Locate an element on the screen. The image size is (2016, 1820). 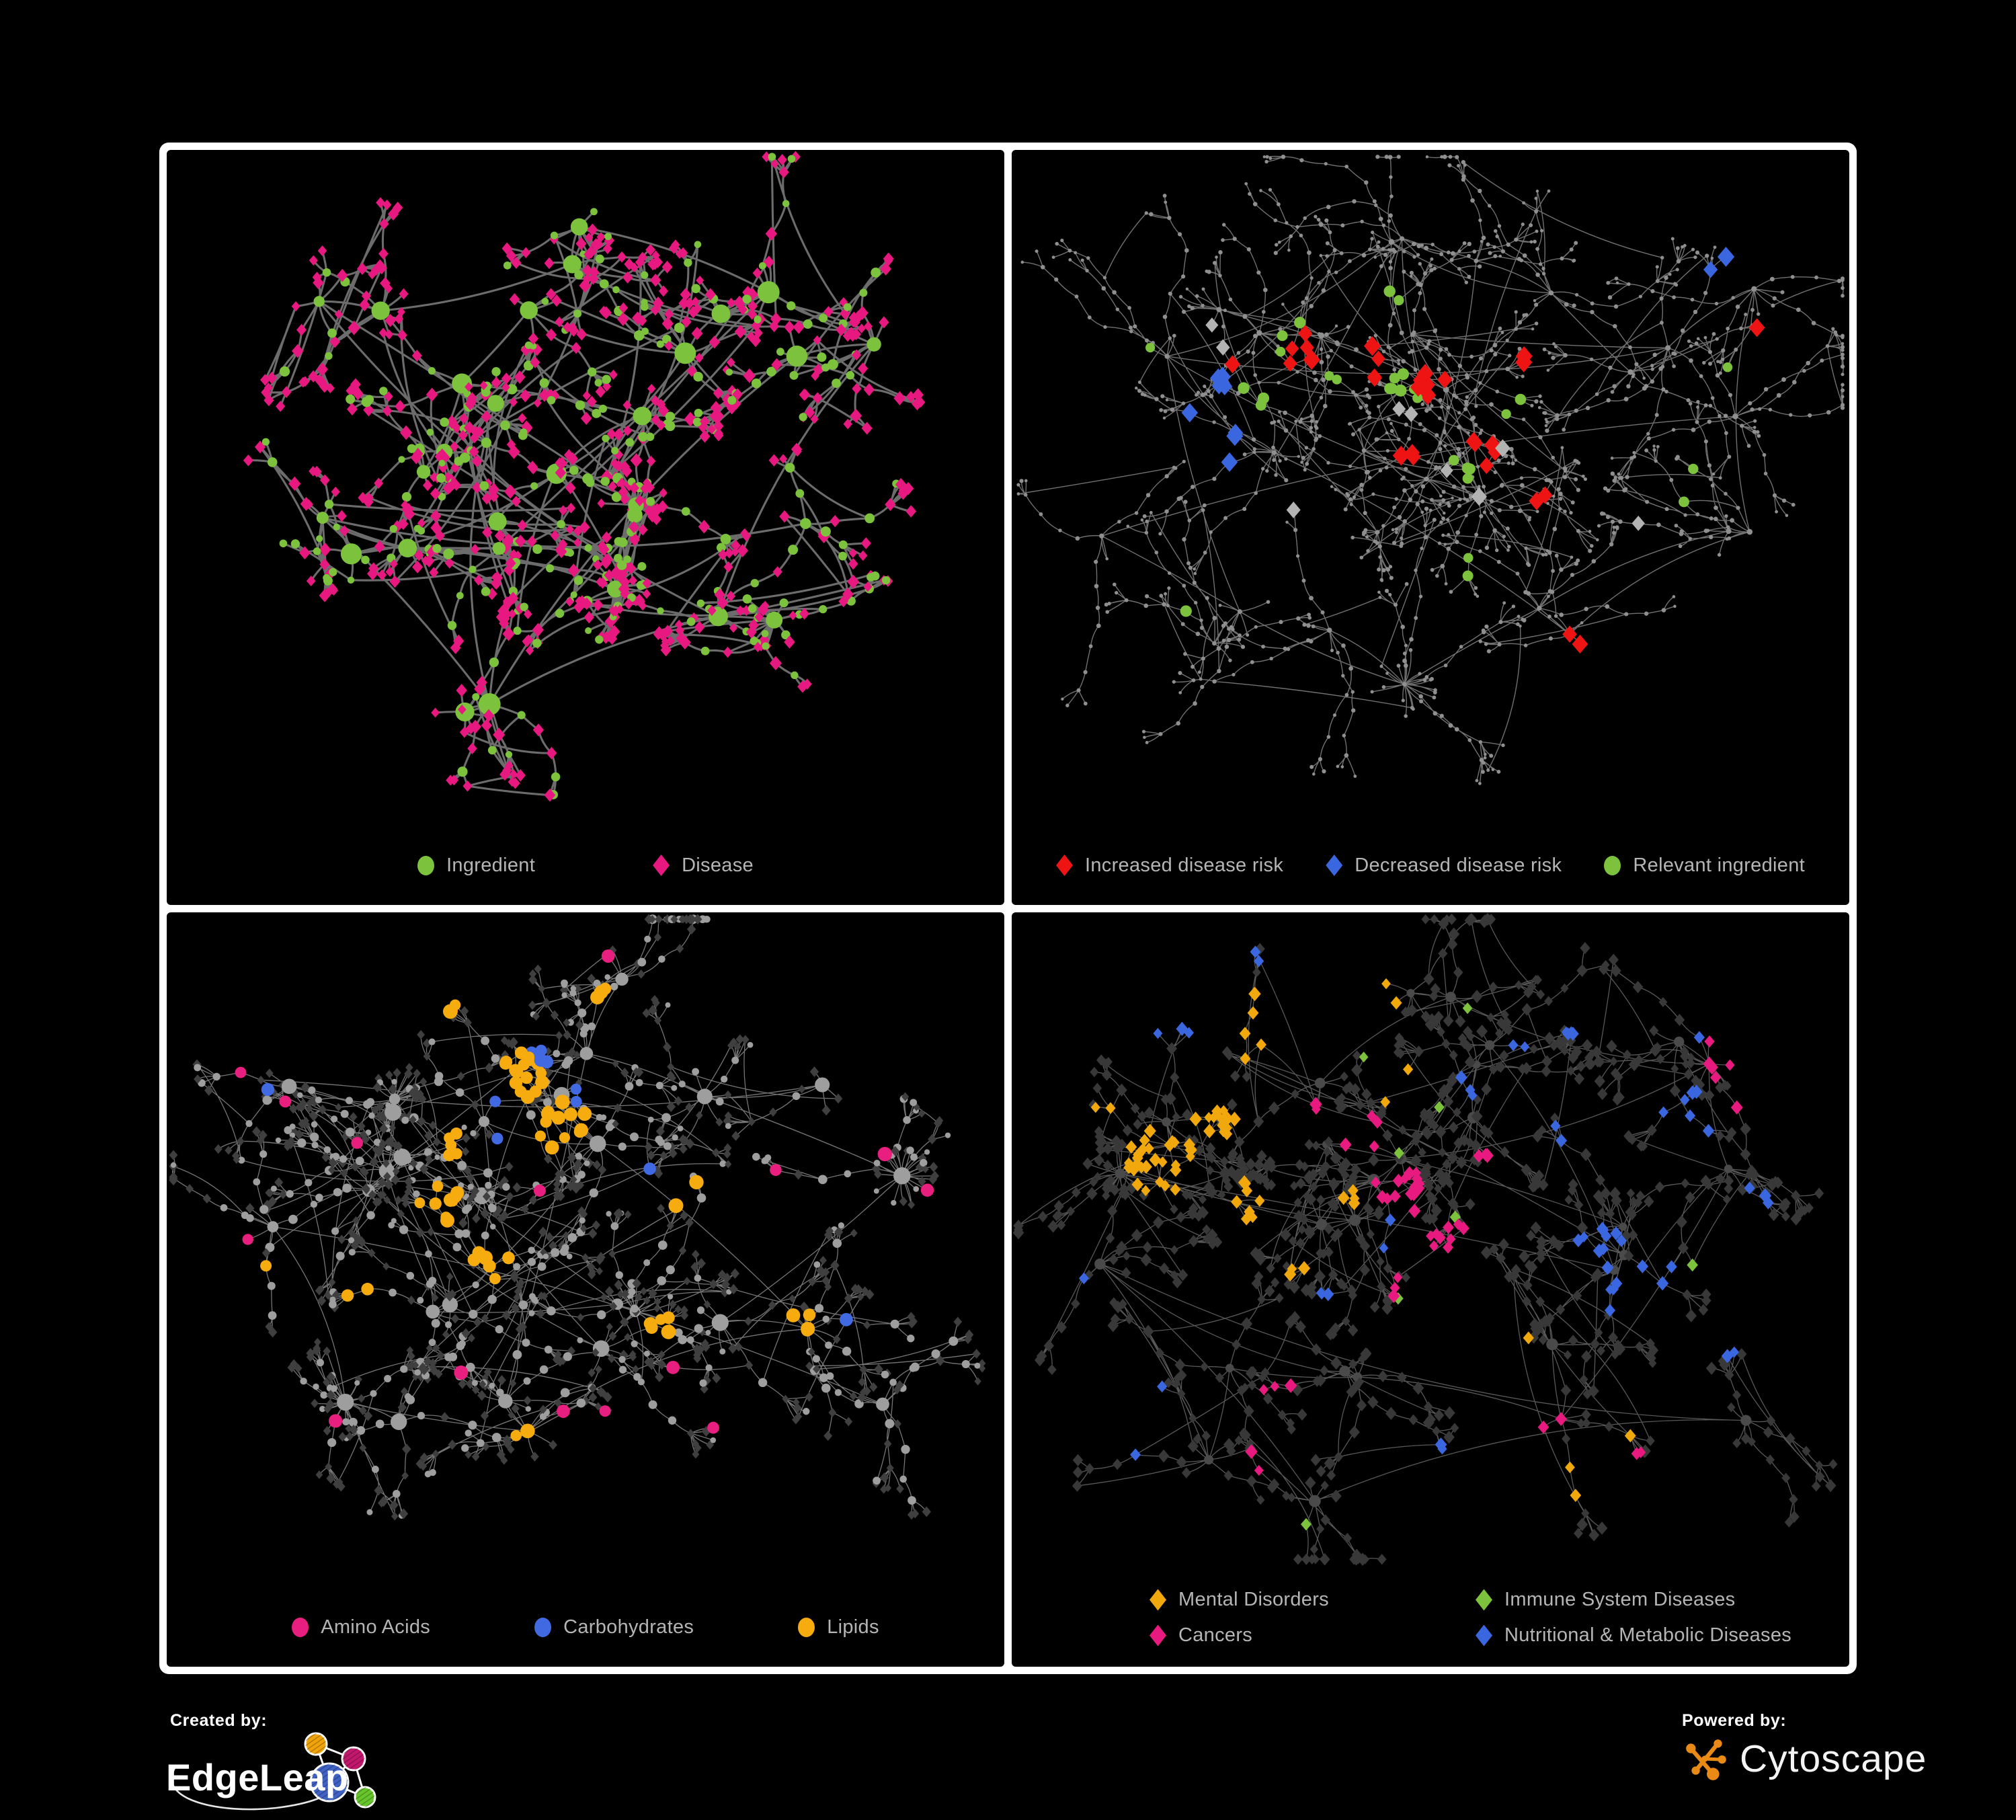
legend-item: Increased disease risk is located at coordinates (1169, 866).